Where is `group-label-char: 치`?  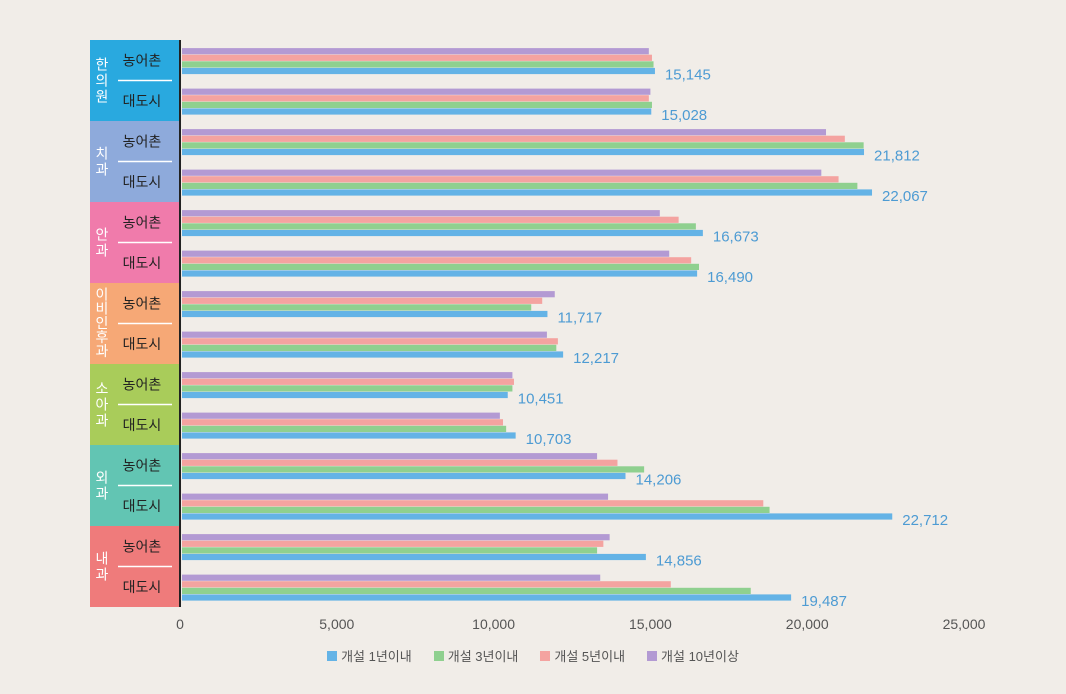 group-label-char: 치 is located at coordinates (102, 153).